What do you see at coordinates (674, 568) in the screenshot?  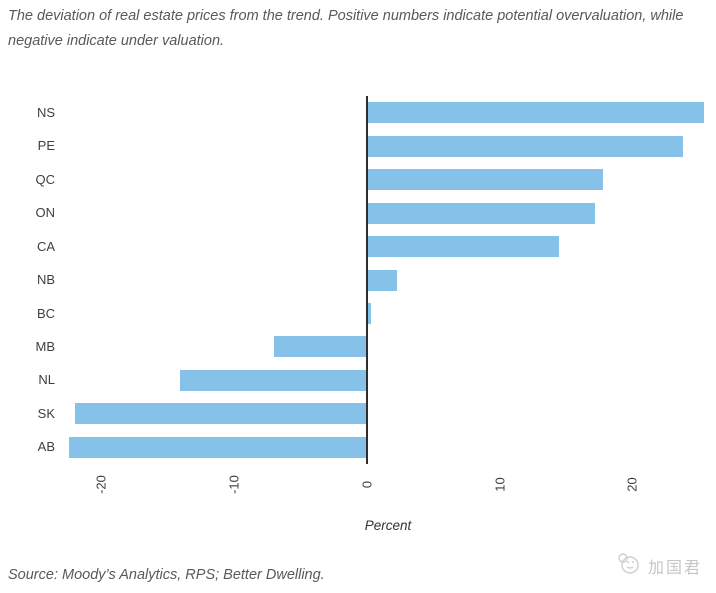 I see `watermark-text: 加国君` at bounding box center [674, 568].